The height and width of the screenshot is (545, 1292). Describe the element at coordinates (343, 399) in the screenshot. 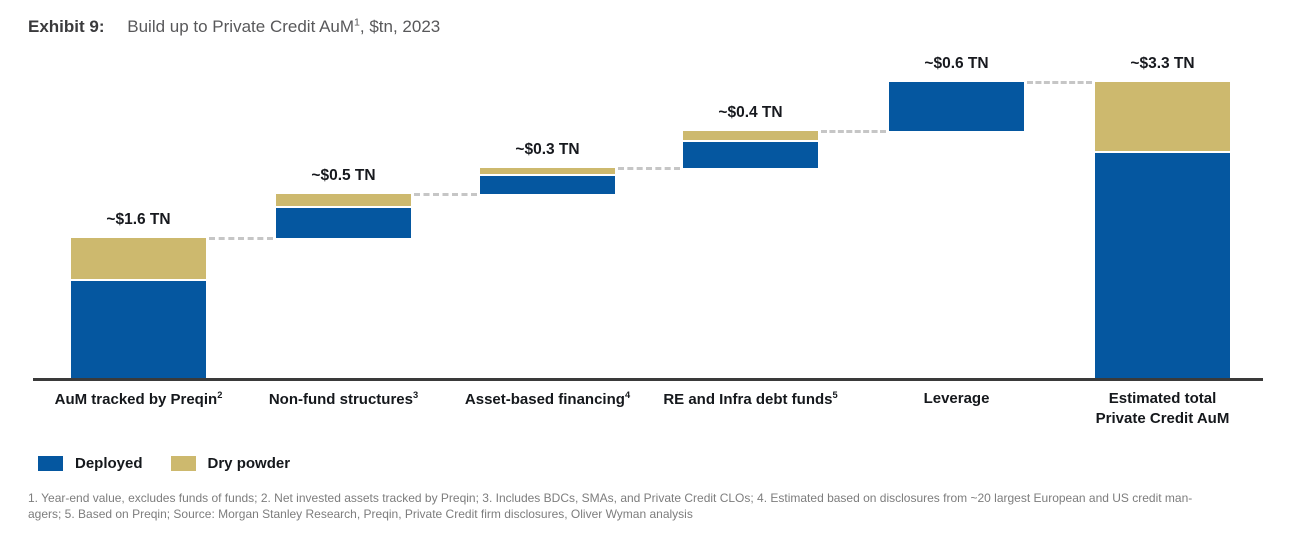

I see `category-label: Non-fund structures3` at that location.